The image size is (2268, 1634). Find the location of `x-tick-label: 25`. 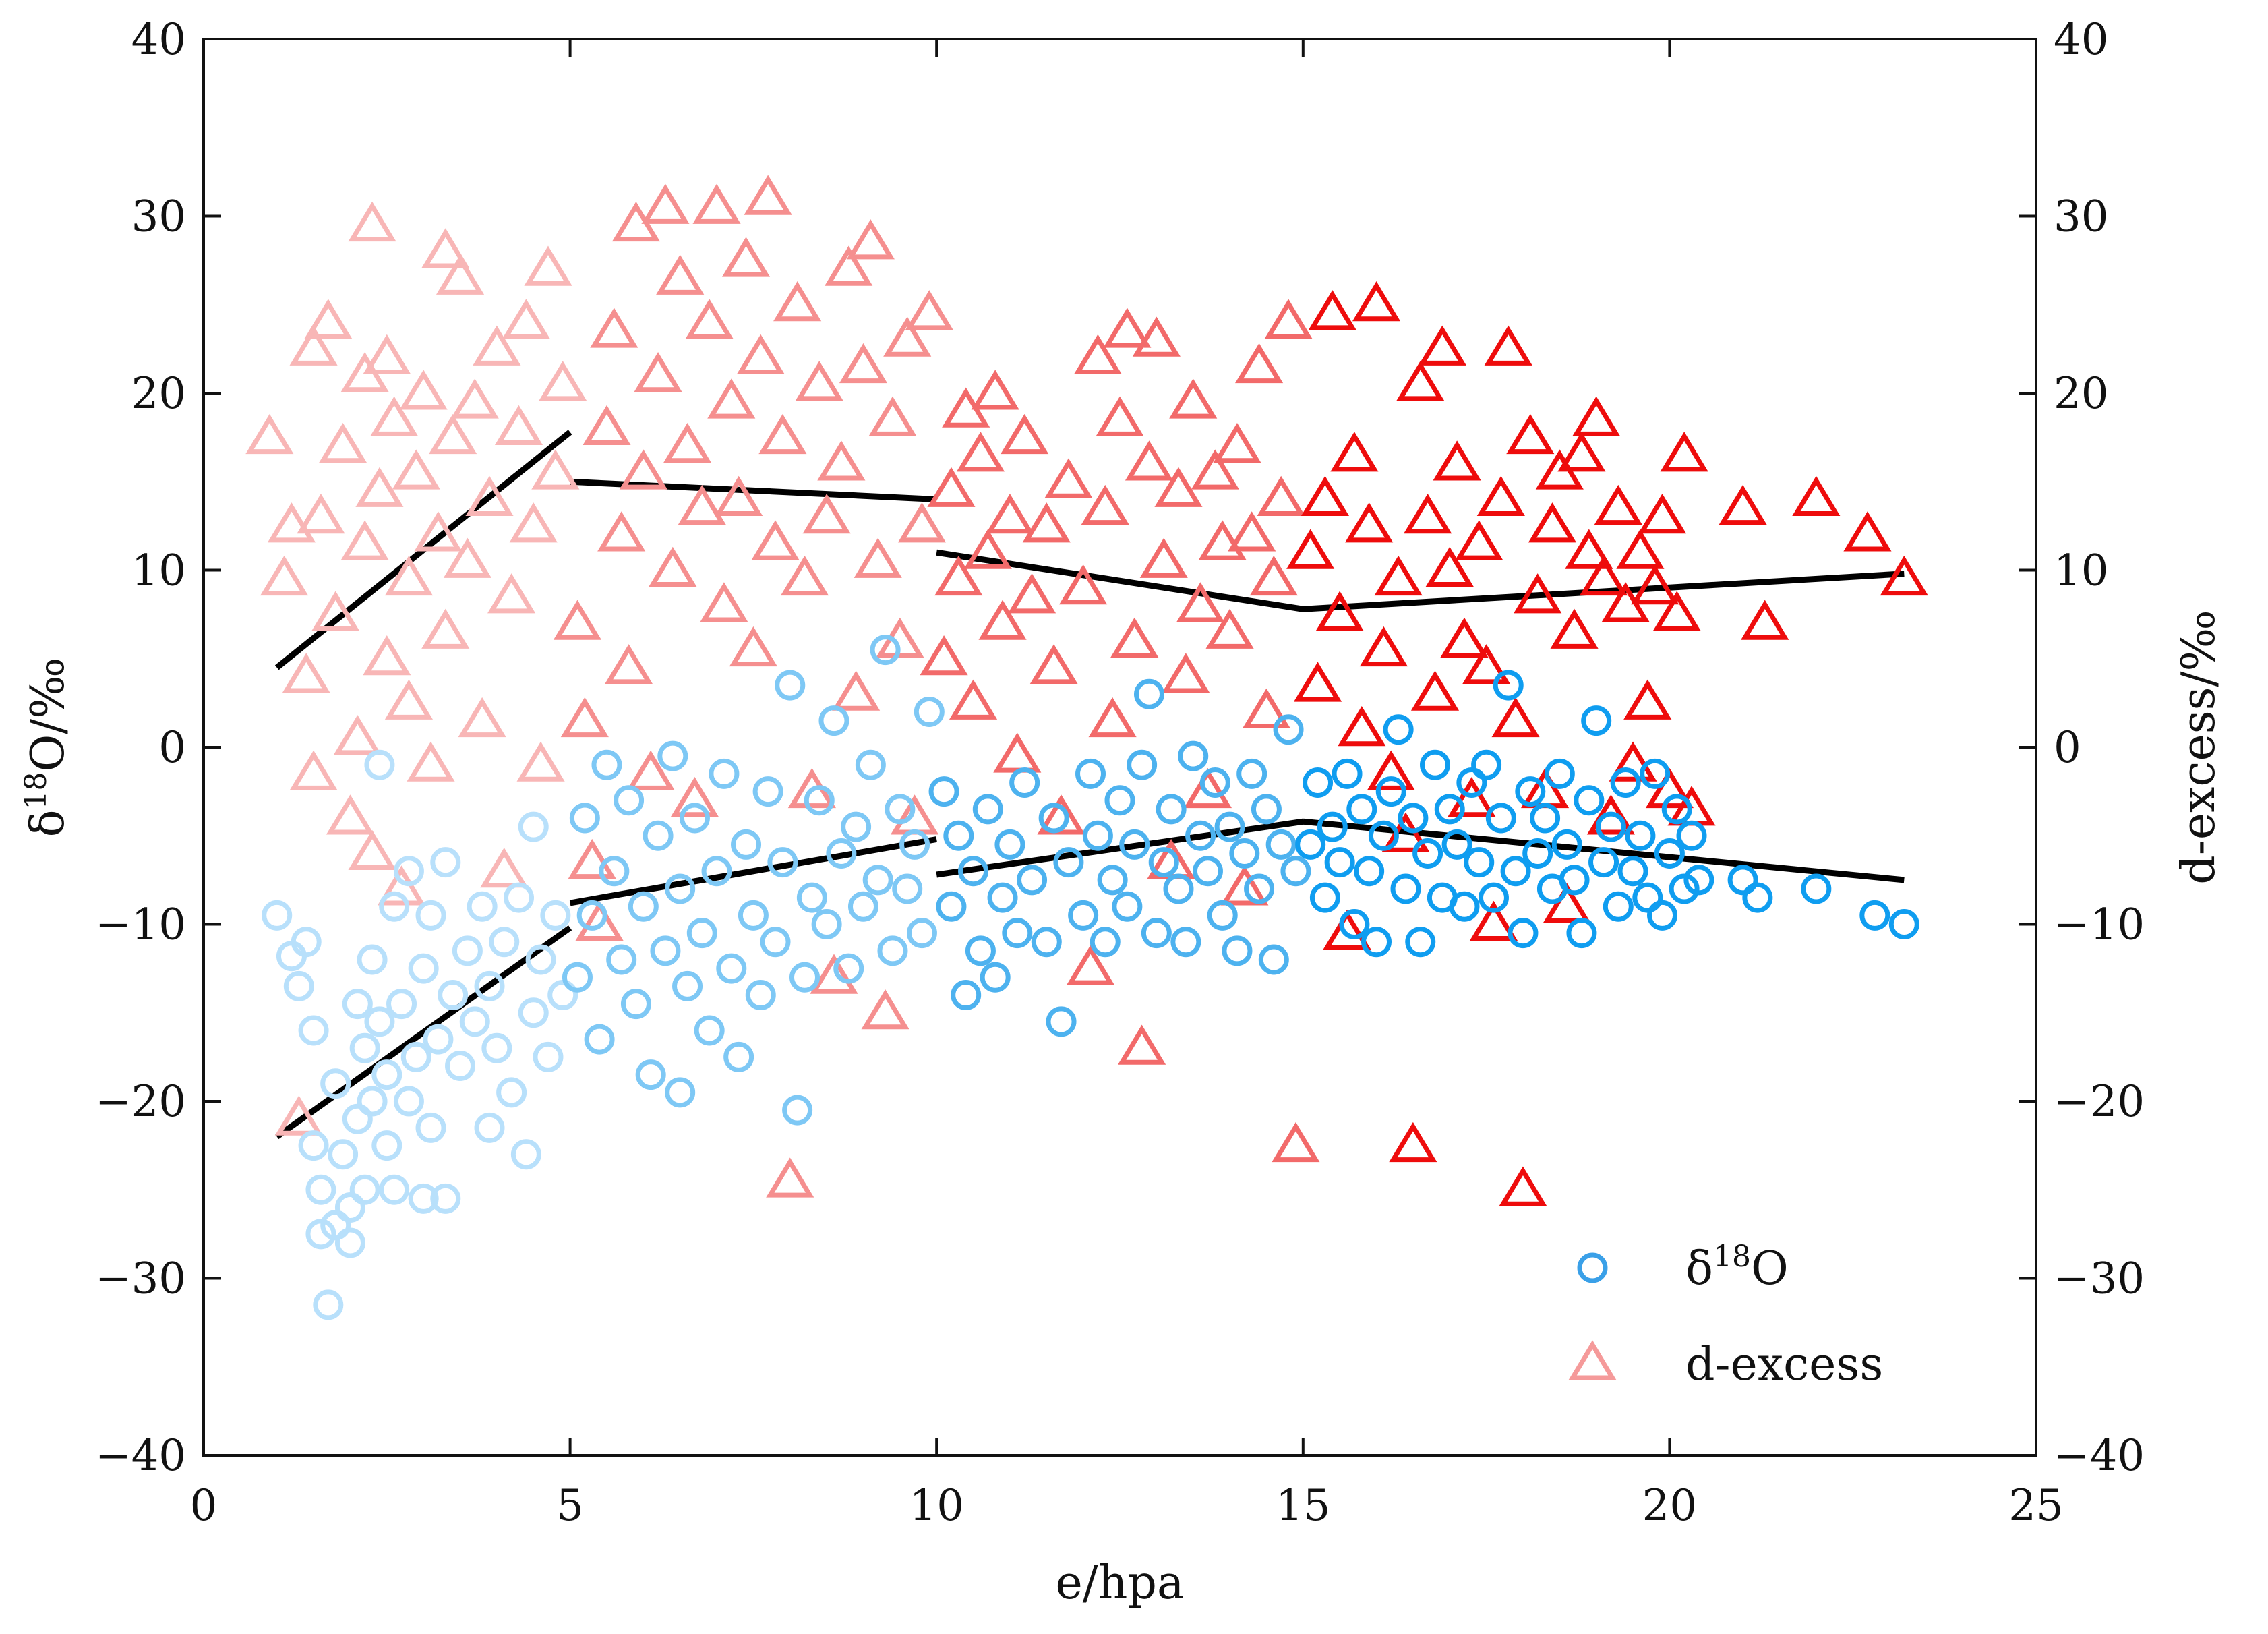

x-tick-label: 25 is located at coordinates (2035, 1506).